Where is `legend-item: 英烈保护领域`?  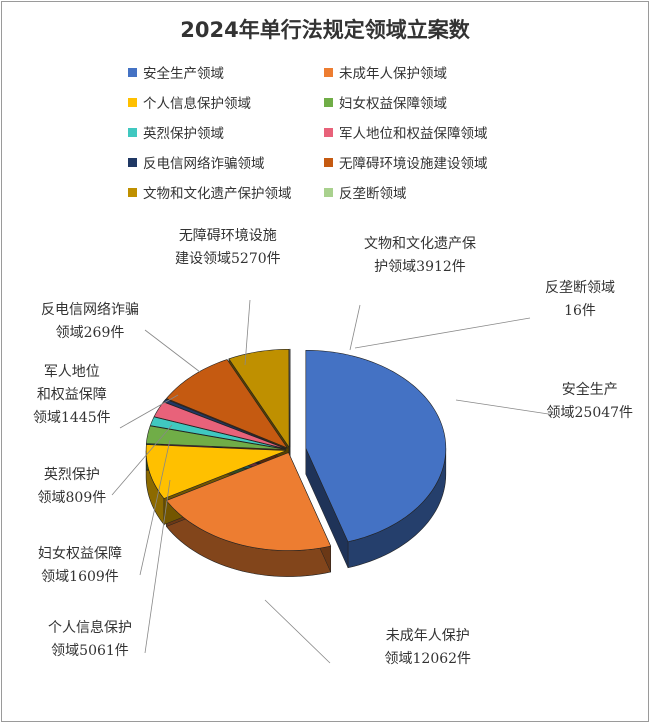
legend-item: 英烈保护领域 is located at coordinates (176, 132).